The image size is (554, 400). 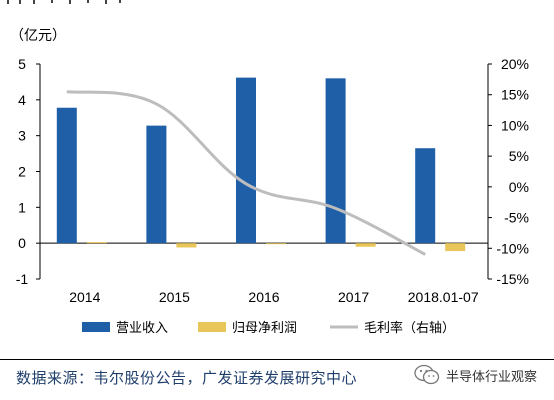 What do you see at coordinates (277, 3) in the screenshot?
I see `cropped-title-strip` at bounding box center [277, 3].